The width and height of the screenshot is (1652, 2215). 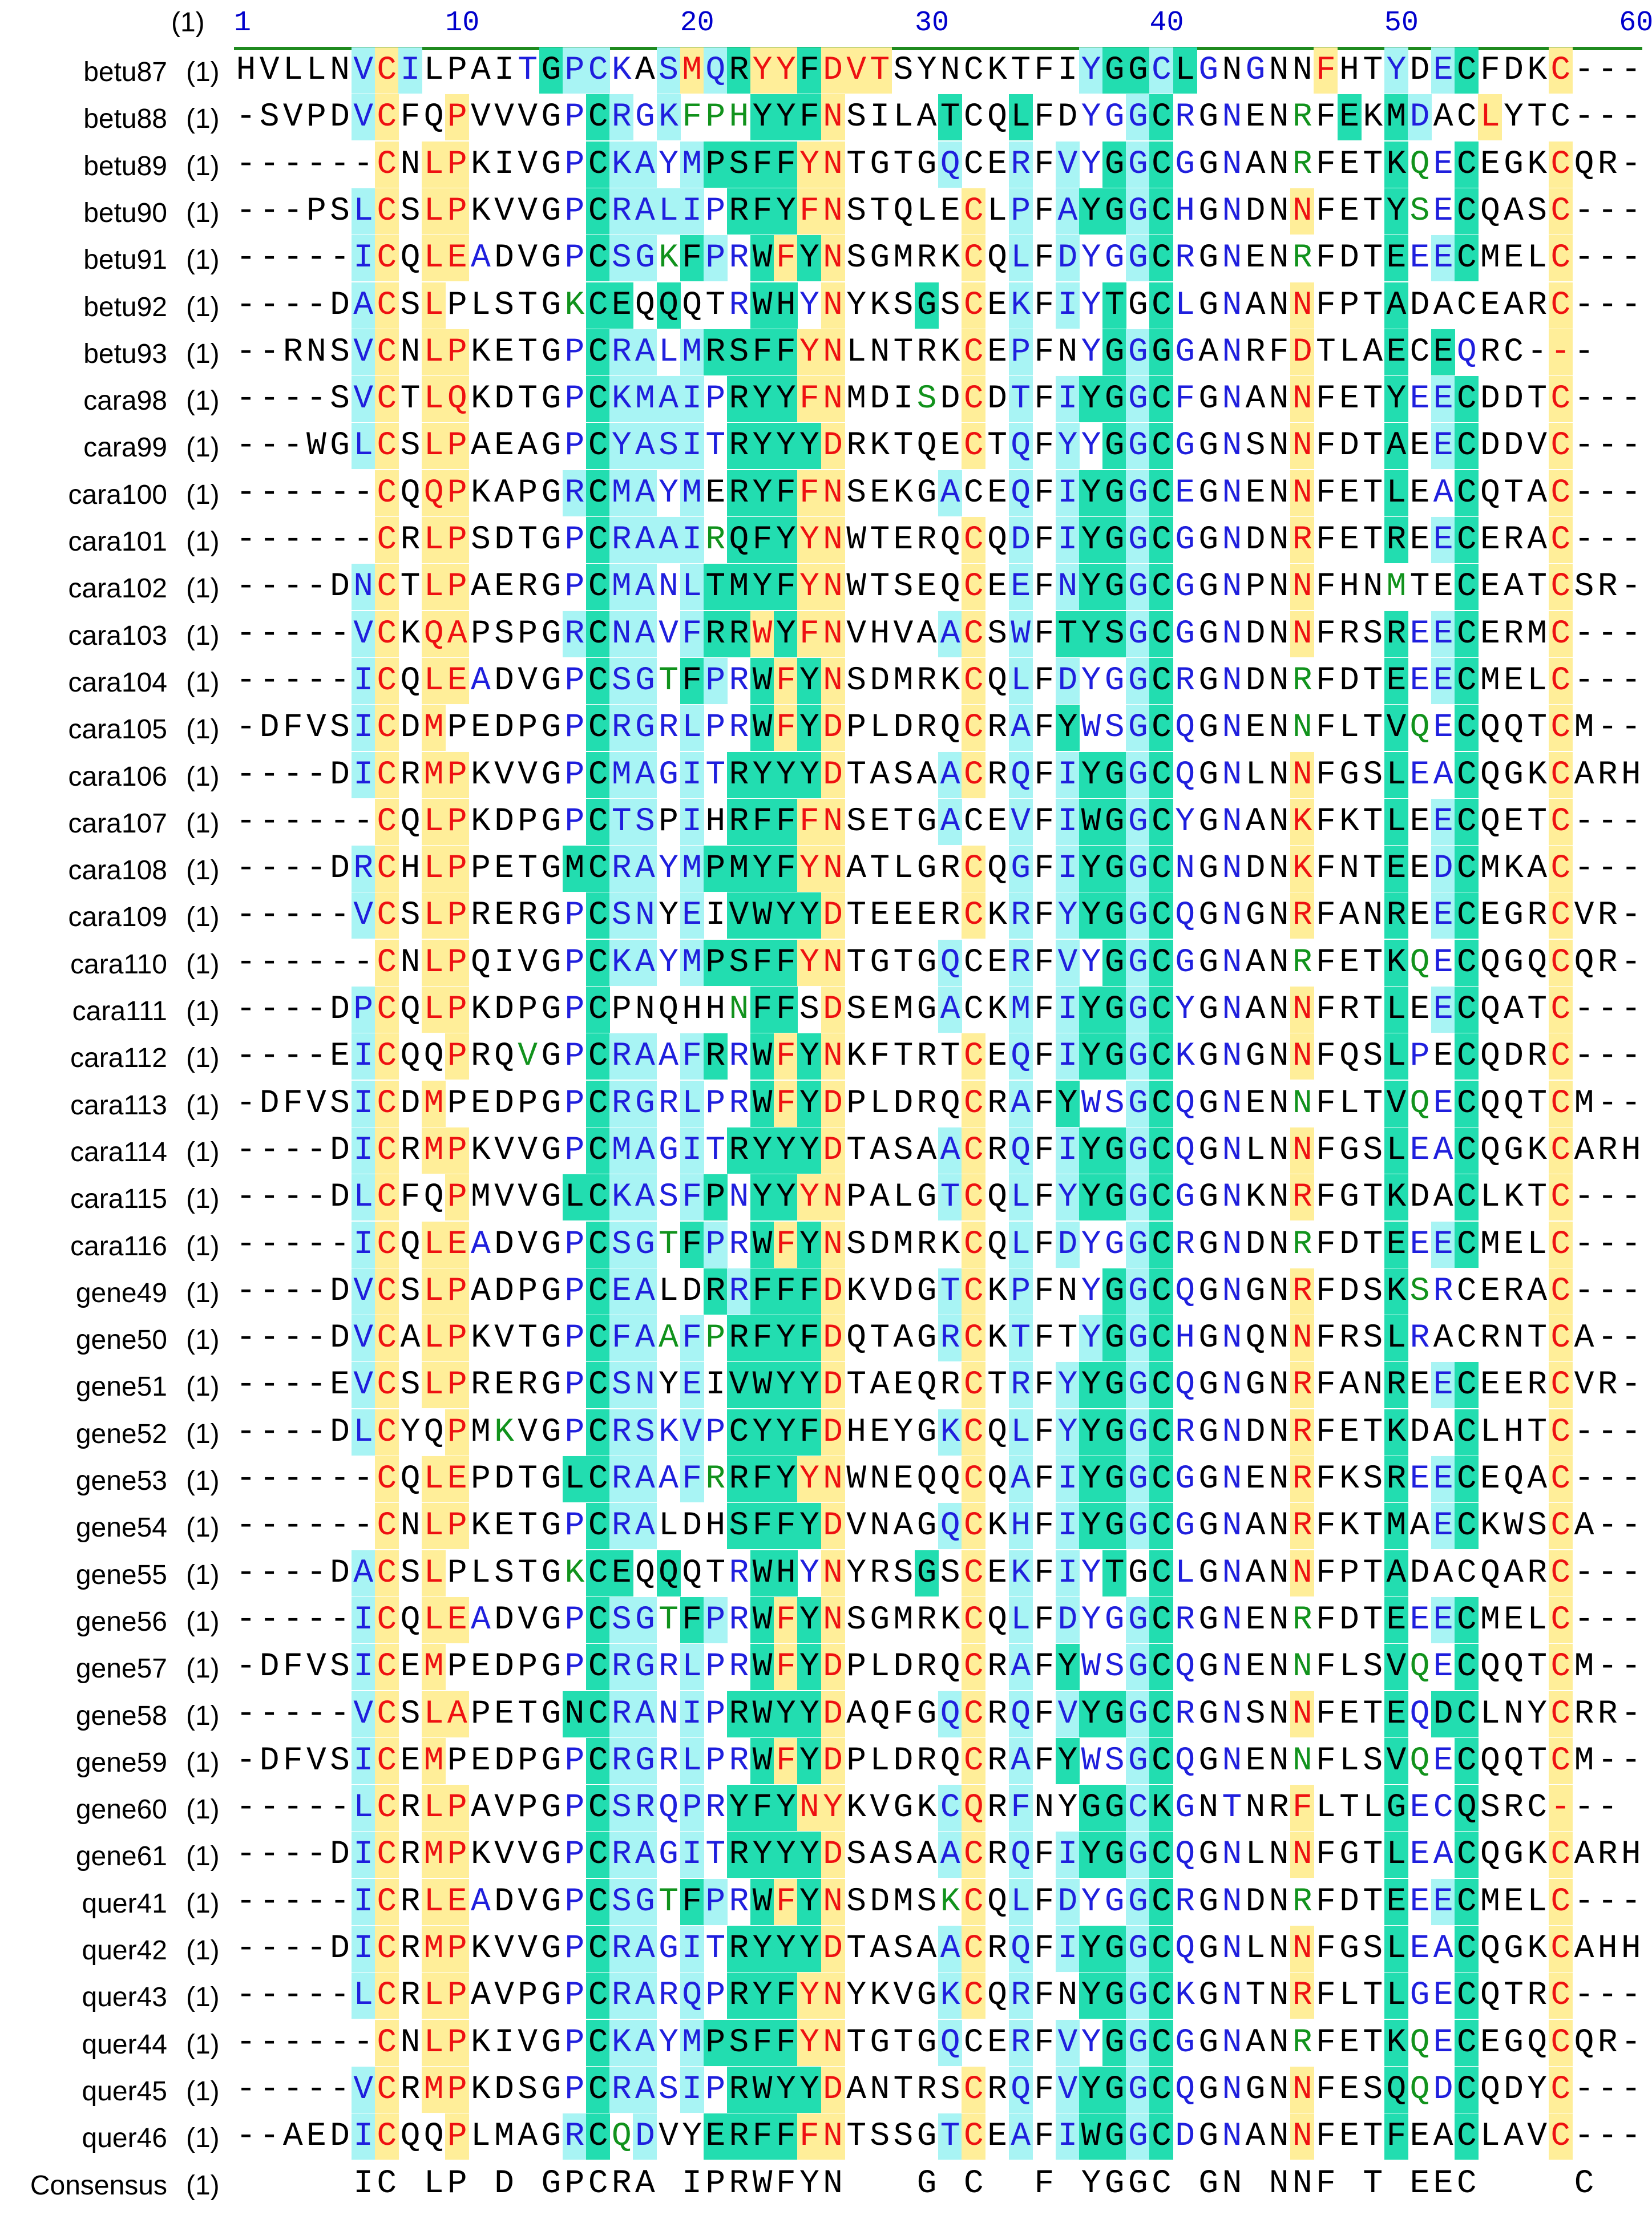 What do you see at coordinates (762, 1901) in the screenshot?
I see `residue: W` at bounding box center [762, 1901].